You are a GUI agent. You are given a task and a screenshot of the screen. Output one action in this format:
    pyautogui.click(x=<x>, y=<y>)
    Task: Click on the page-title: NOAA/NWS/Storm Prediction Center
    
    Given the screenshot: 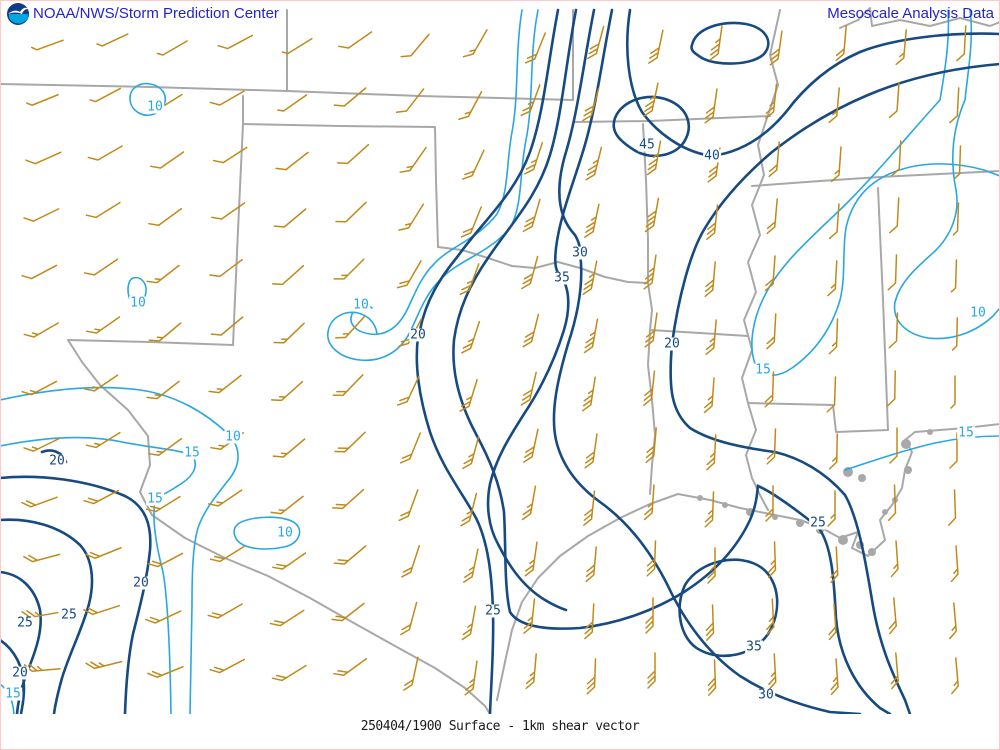 What is the action you would take?
    pyautogui.click(x=156, y=13)
    